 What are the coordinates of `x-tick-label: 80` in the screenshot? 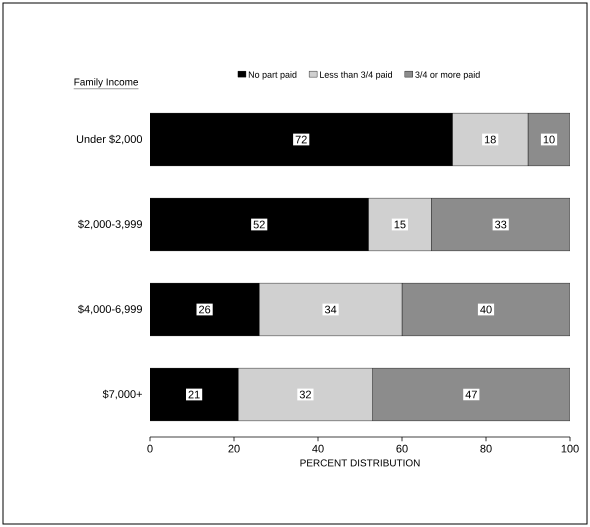 It's located at (486, 448).